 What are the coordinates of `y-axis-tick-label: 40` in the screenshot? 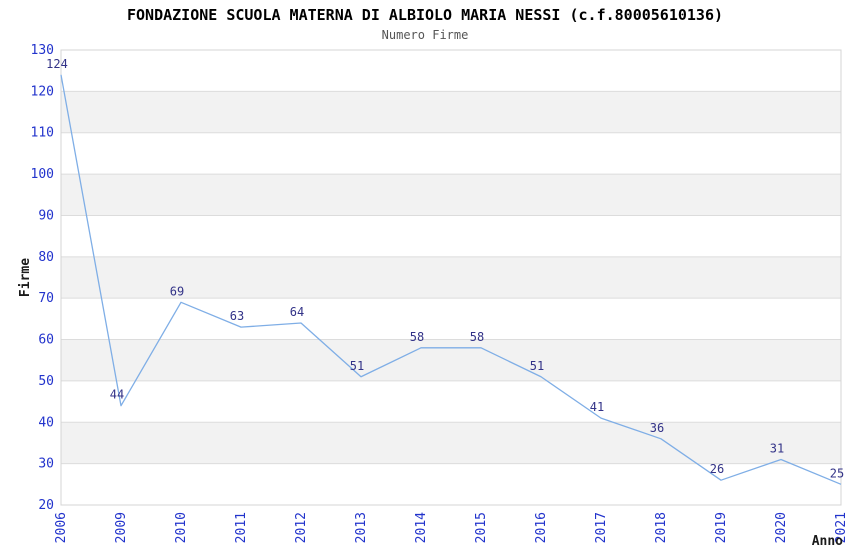 It's located at (46, 422).